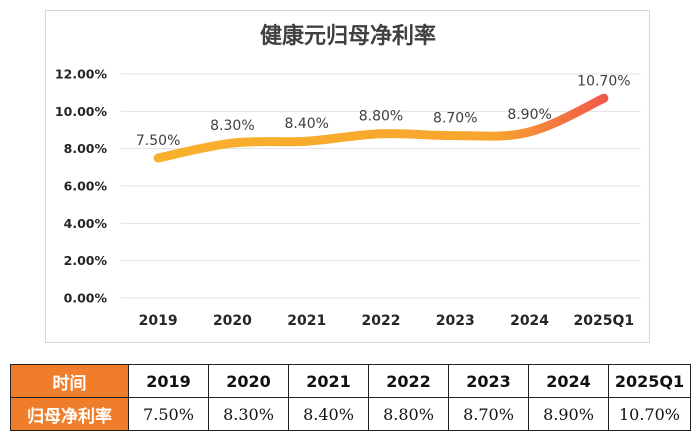  What do you see at coordinates (86, 186) in the screenshot?
I see `y-tick-label: 6.00%` at bounding box center [86, 186].